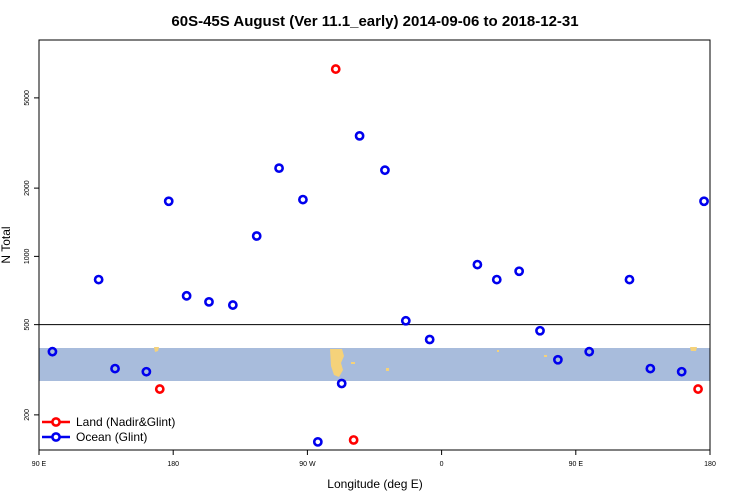 The width and height of the screenshot is (750, 500). What do you see at coordinates (56, 422) in the screenshot?
I see `legend-marker-land` at bounding box center [56, 422].